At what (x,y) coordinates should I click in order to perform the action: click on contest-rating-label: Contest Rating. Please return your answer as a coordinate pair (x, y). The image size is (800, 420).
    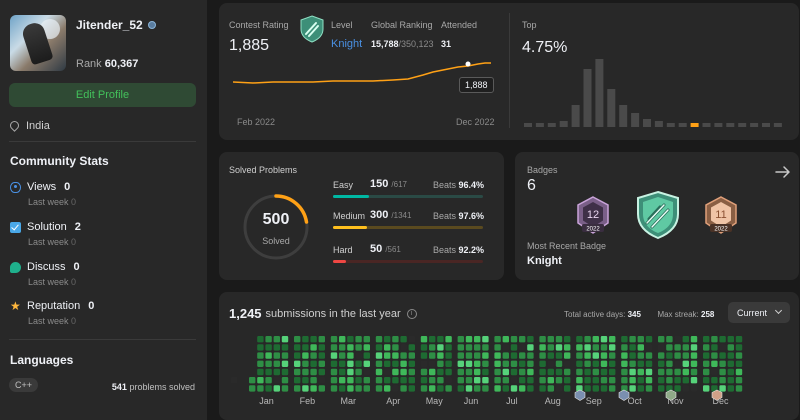
    Looking at the image, I should click on (259, 25).